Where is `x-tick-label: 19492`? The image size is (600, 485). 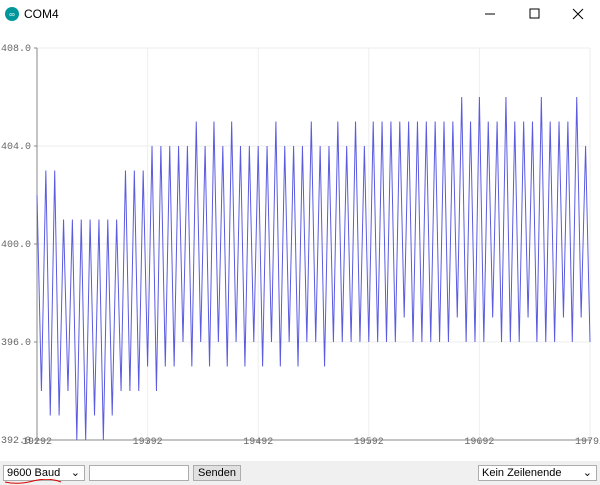 x-tick-label: 19492 is located at coordinates (258, 442).